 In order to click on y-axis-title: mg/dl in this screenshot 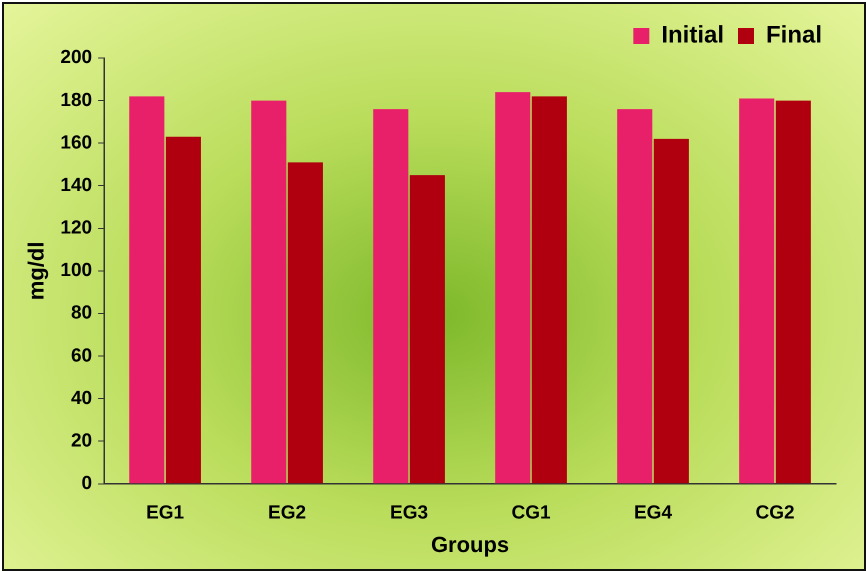, I will do `click(35, 271)`.